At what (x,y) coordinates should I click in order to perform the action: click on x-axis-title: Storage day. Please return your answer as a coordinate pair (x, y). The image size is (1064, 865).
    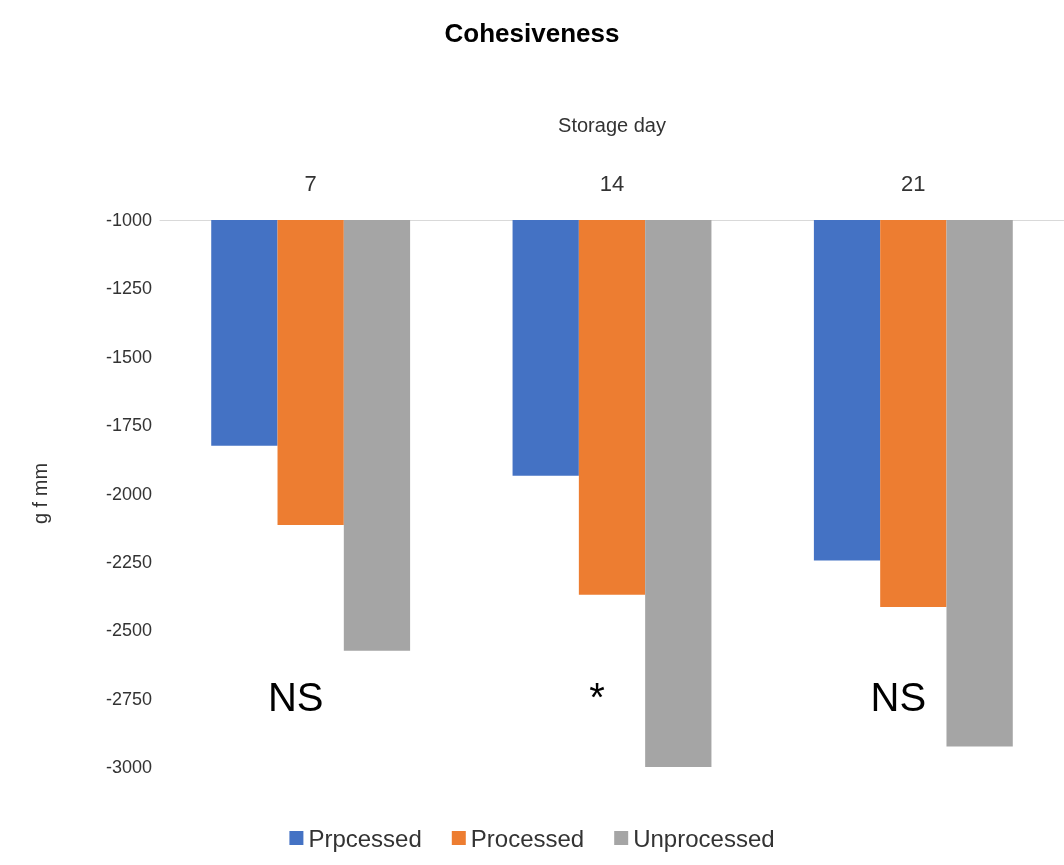
    Looking at the image, I should click on (612, 125).